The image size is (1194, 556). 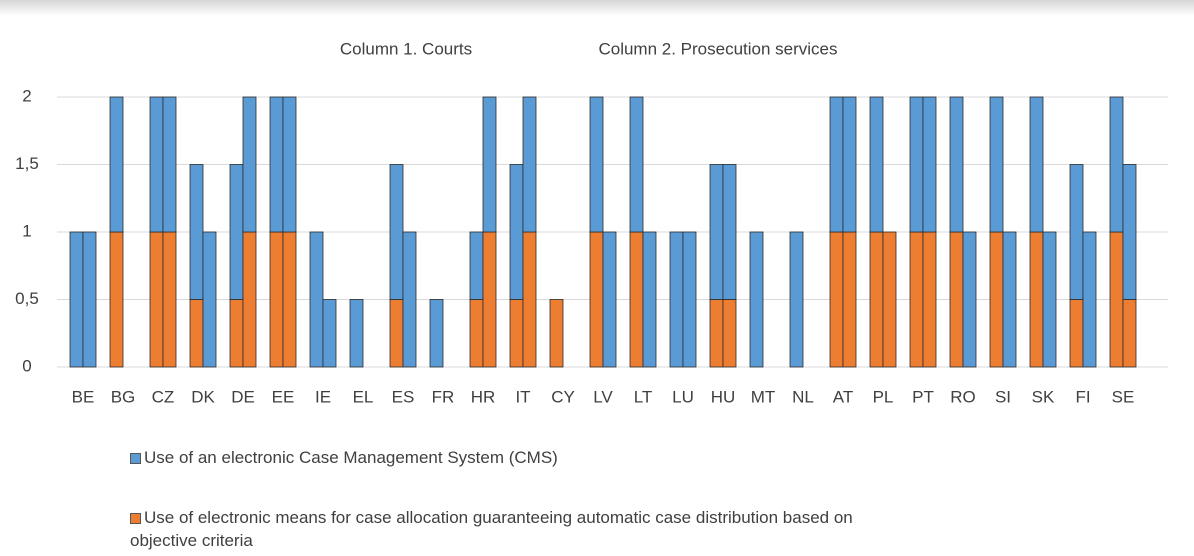 What do you see at coordinates (843, 396) in the screenshot?
I see `x-tick-label: AT` at bounding box center [843, 396].